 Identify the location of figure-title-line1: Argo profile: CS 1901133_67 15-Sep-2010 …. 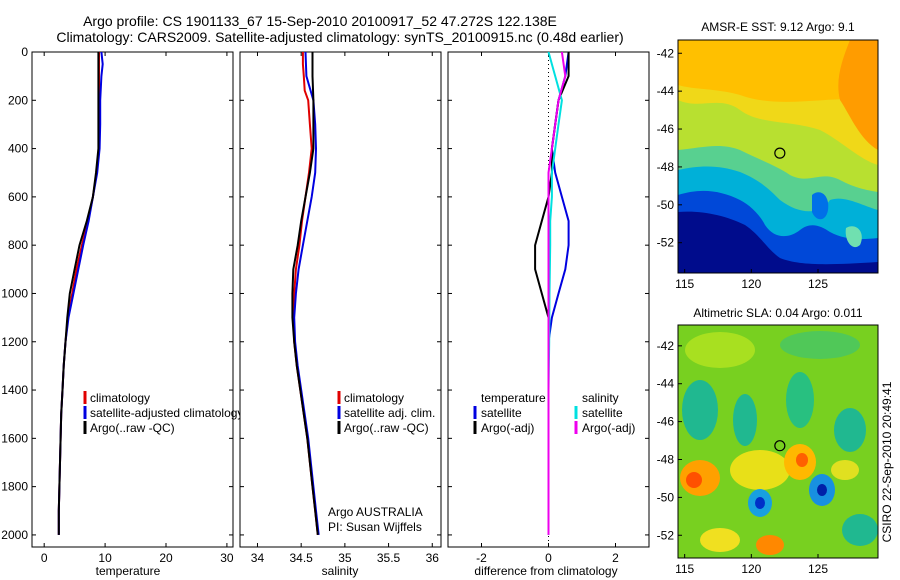
(320, 21).